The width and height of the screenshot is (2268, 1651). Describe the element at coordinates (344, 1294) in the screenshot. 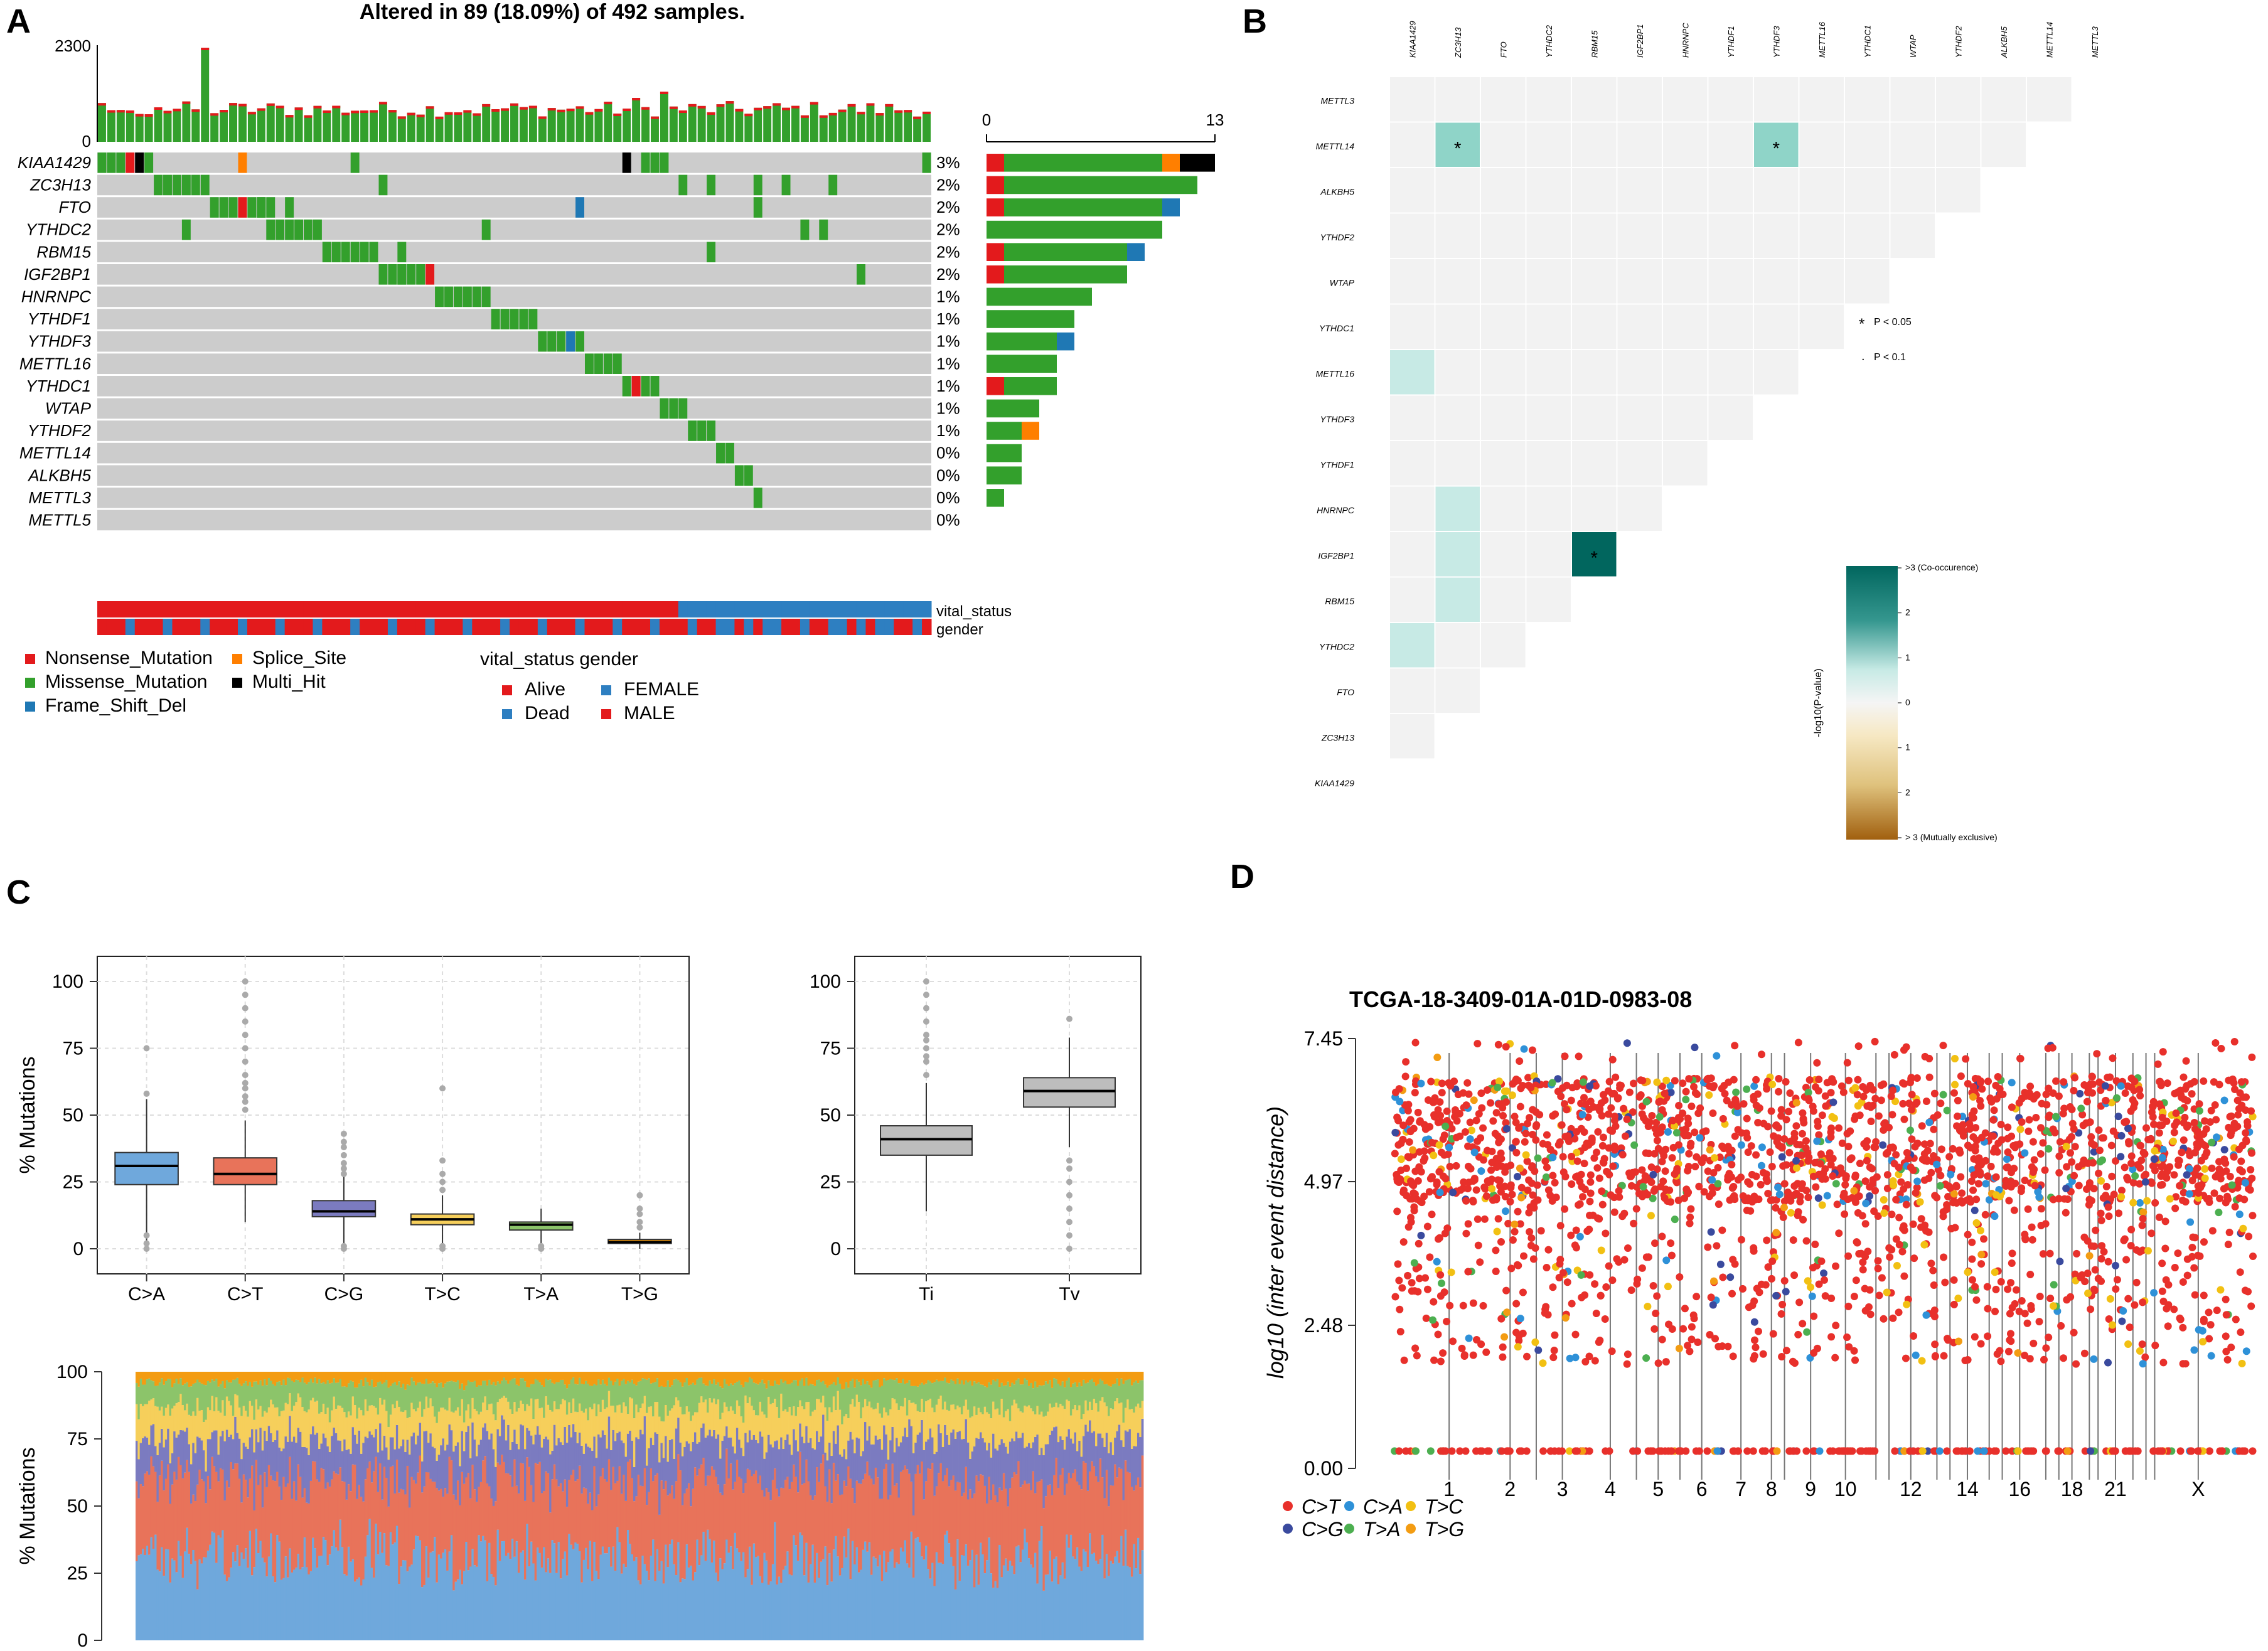

I see `x-tick-label: C>G` at that location.